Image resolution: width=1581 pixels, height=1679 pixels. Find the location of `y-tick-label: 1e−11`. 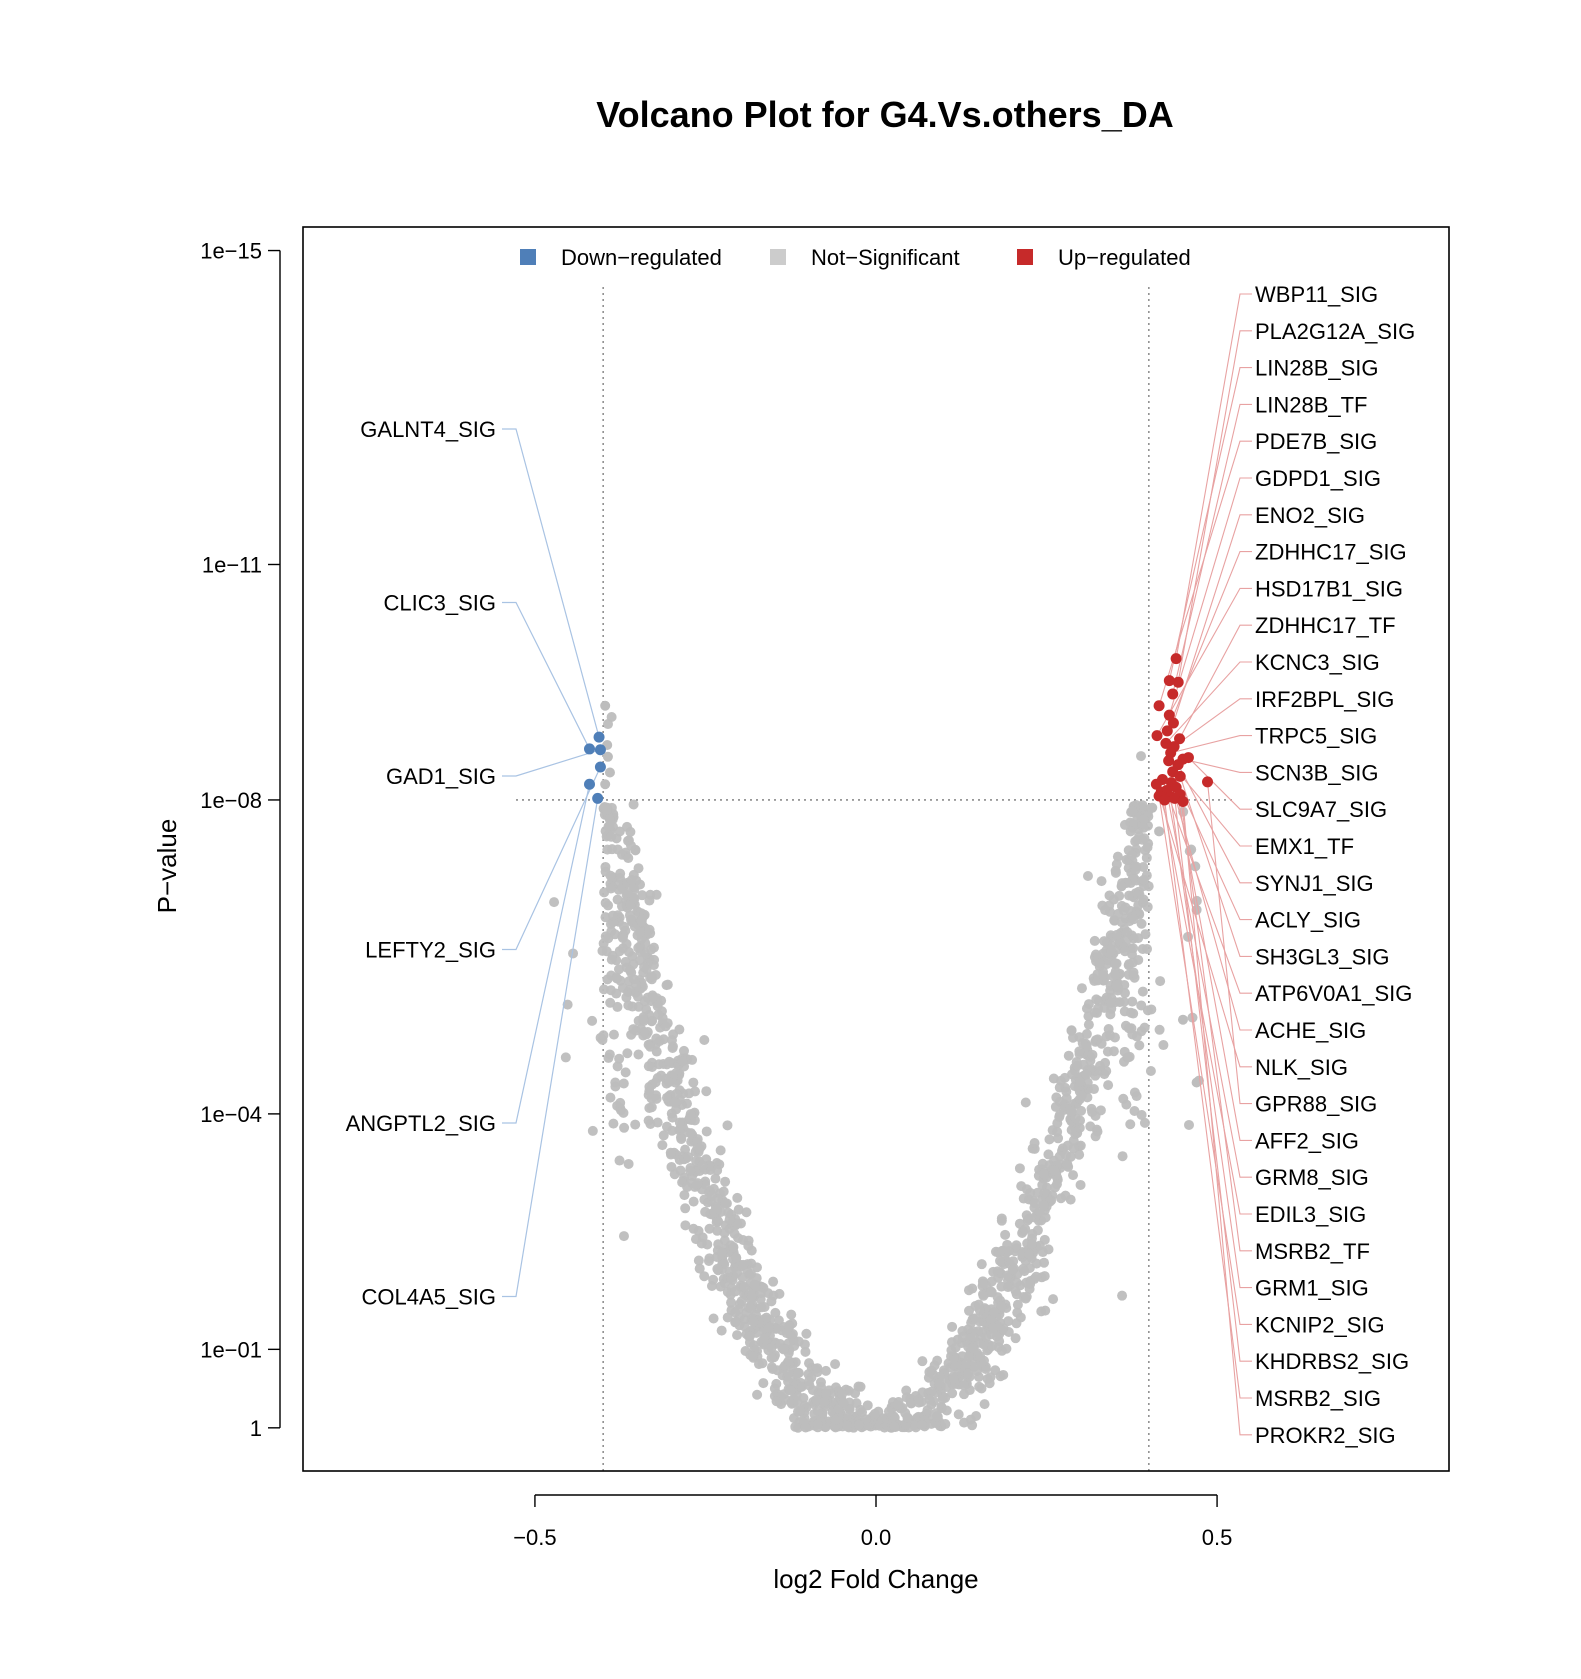

y-tick-label: 1e−11 is located at coordinates (232, 564).